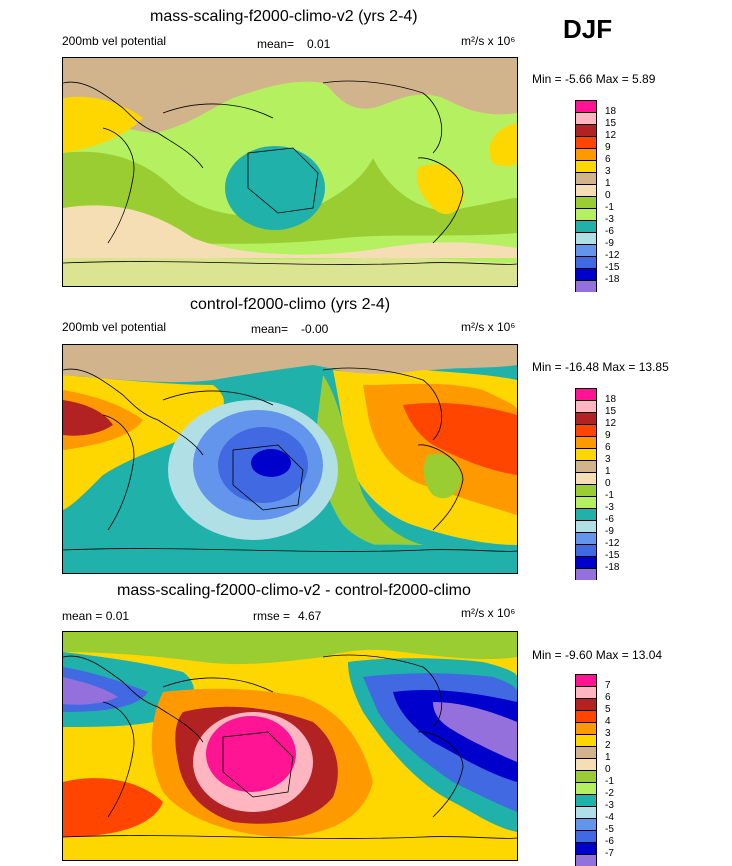  Describe the element at coordinates (611, 423) in the screenshot. I see `cb2-tick-label: 12` at that location.